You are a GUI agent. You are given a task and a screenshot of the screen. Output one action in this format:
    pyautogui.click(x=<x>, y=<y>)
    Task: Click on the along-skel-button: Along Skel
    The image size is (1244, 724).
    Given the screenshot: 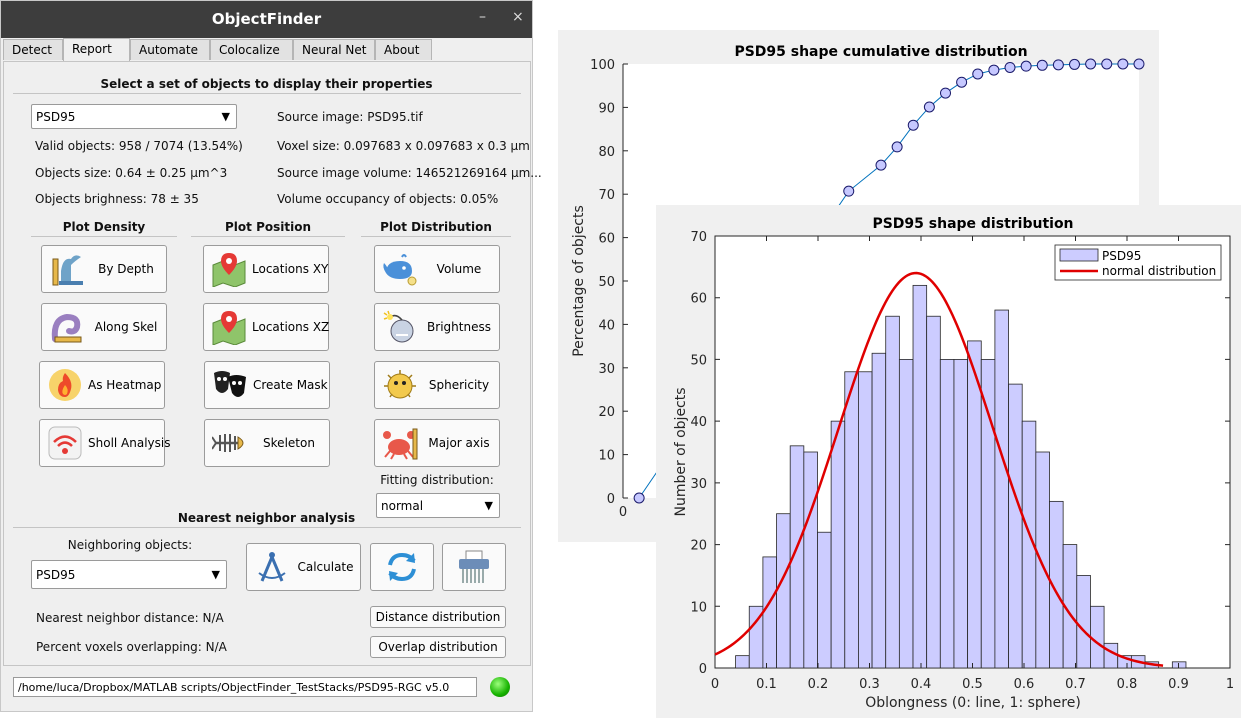 What is the action you would take?
    pyautogui.click(x=104, y=327)
    